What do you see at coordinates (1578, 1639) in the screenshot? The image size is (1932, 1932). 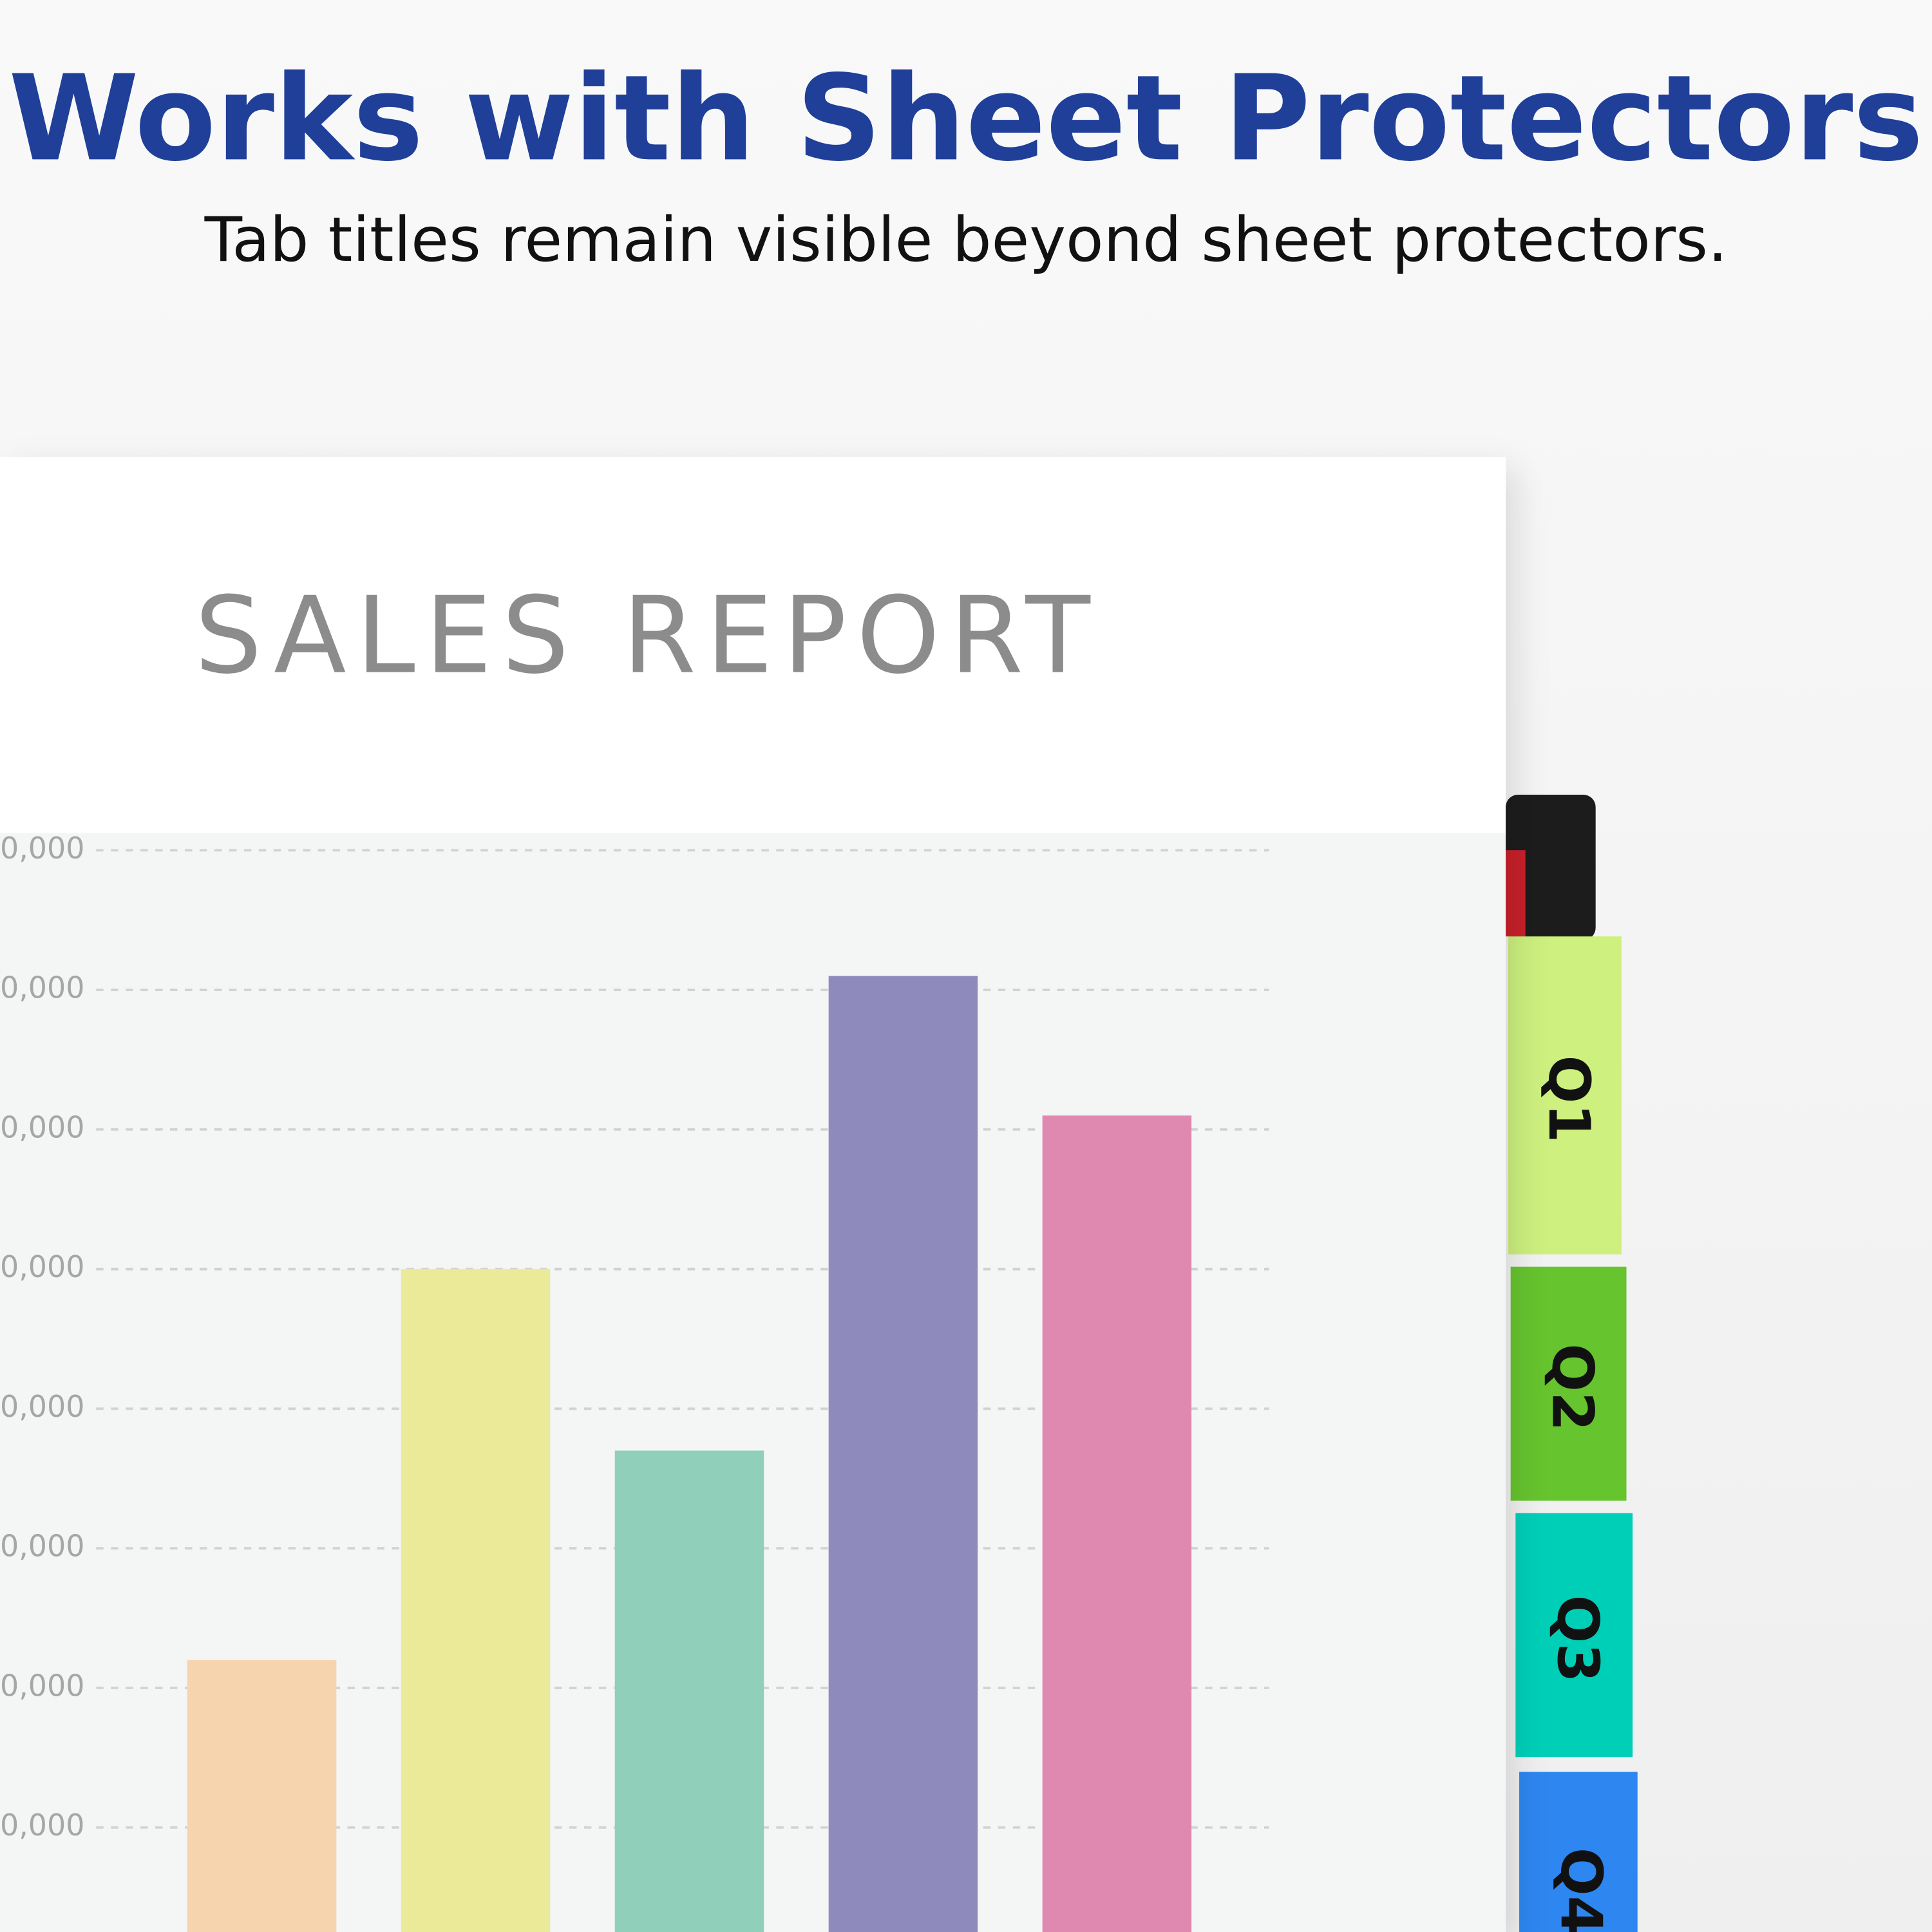 I see `tab-label: Q3` at bounding box center [1578, 1639].